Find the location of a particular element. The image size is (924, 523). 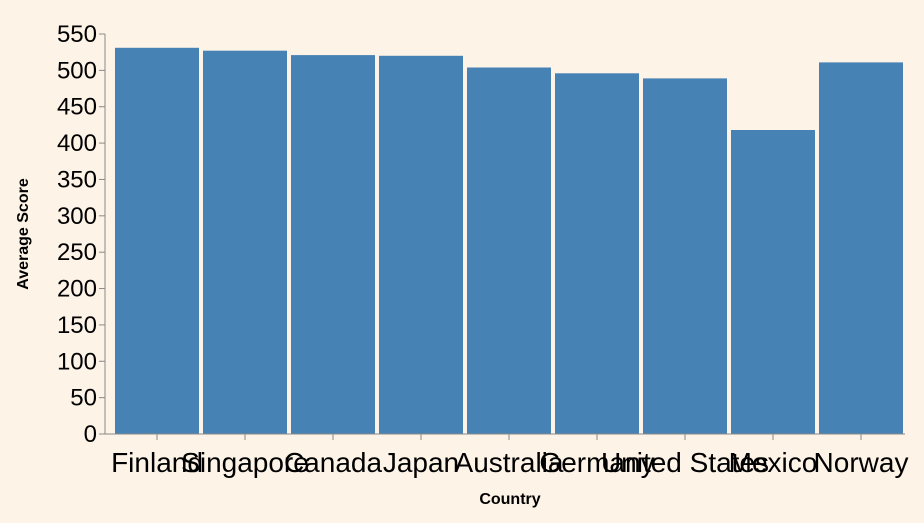

y-tick-label: 150 is located at coordinates (77, 325).